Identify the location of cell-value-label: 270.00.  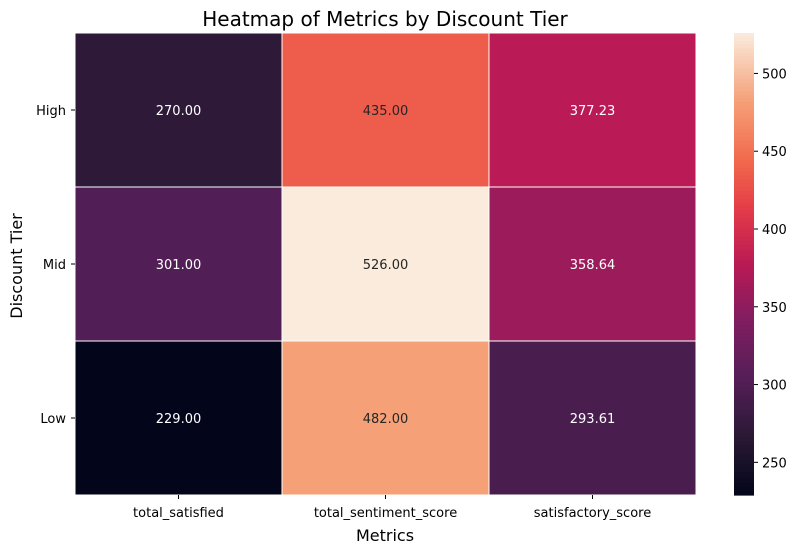
(179, 111).